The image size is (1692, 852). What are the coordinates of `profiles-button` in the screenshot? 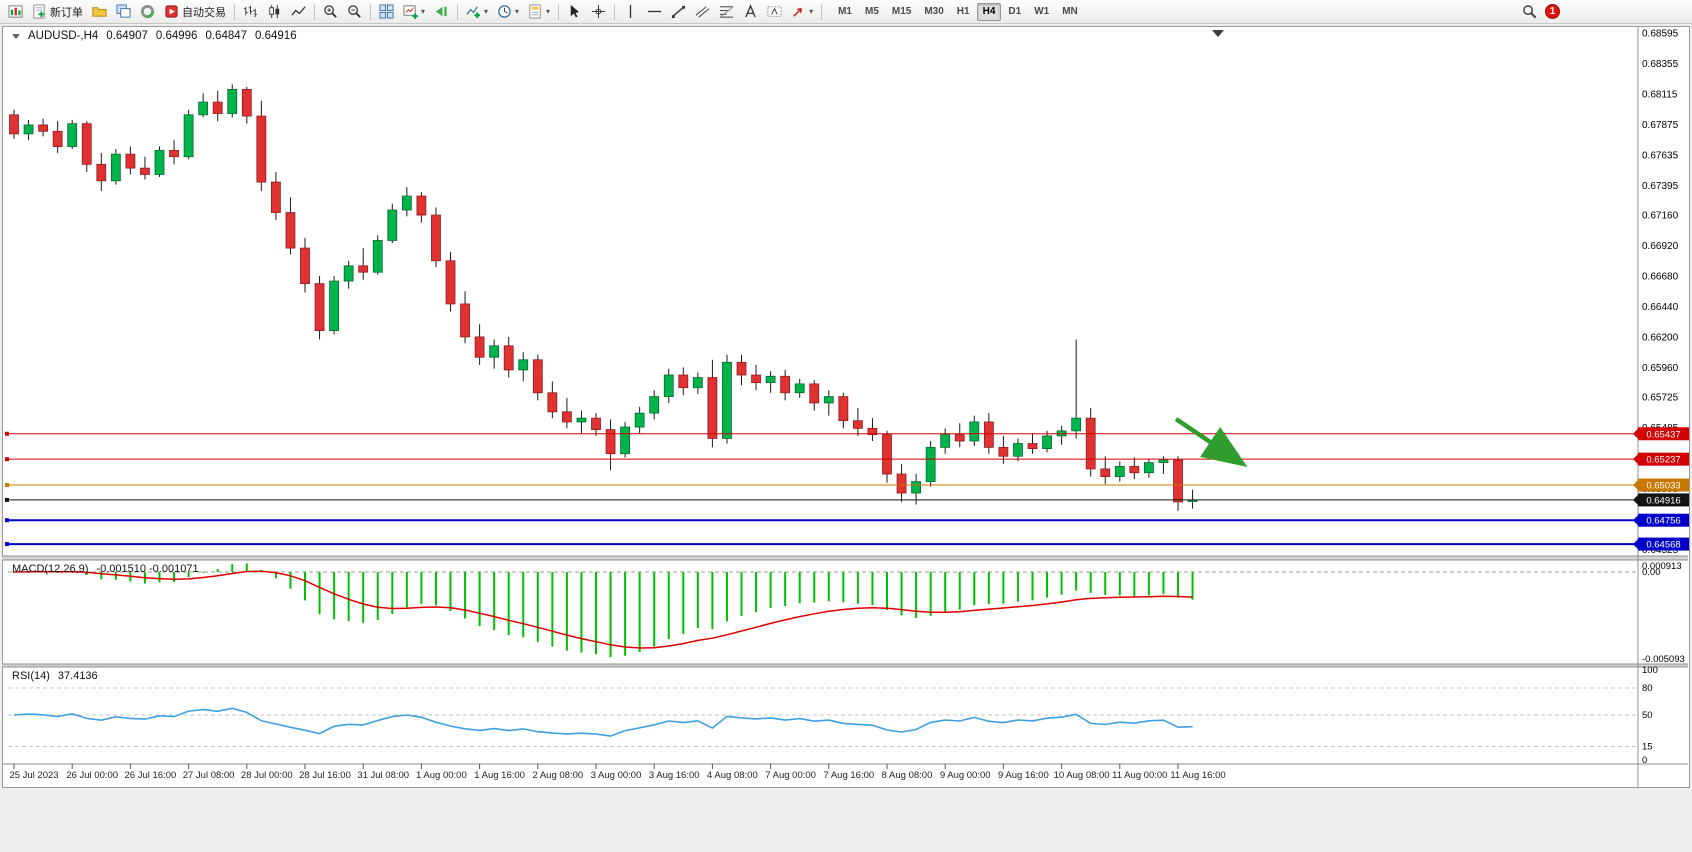 It's located at (99, 12).